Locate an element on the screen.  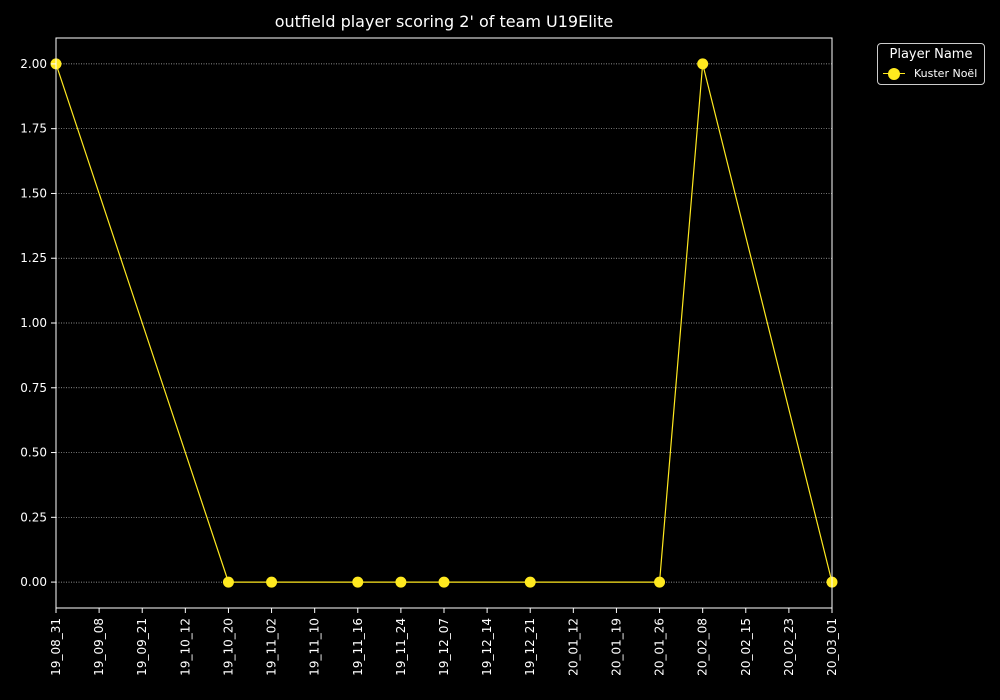
legend-entry: Kuster Noël is located at coordinates (931, 74).